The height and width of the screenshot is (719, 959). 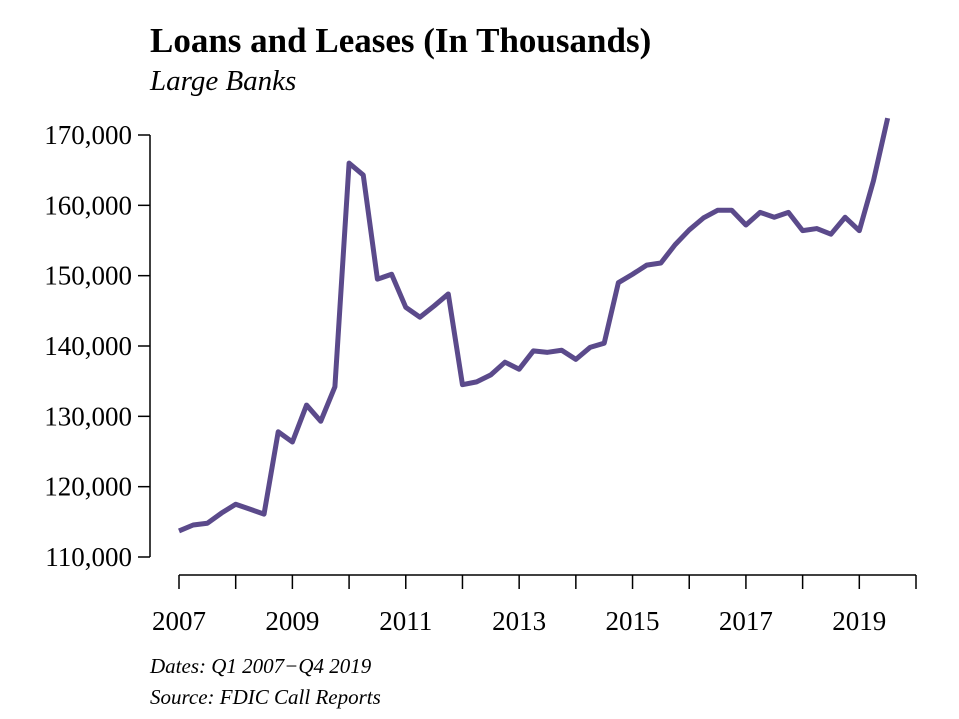 I want to click on y-tick-label: 150,000, so click(x=88, y=276).